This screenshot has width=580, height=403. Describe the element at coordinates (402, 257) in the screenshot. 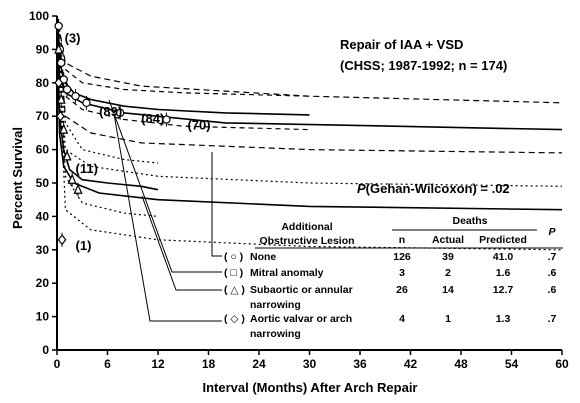

I see `row-n: 126` at that location.